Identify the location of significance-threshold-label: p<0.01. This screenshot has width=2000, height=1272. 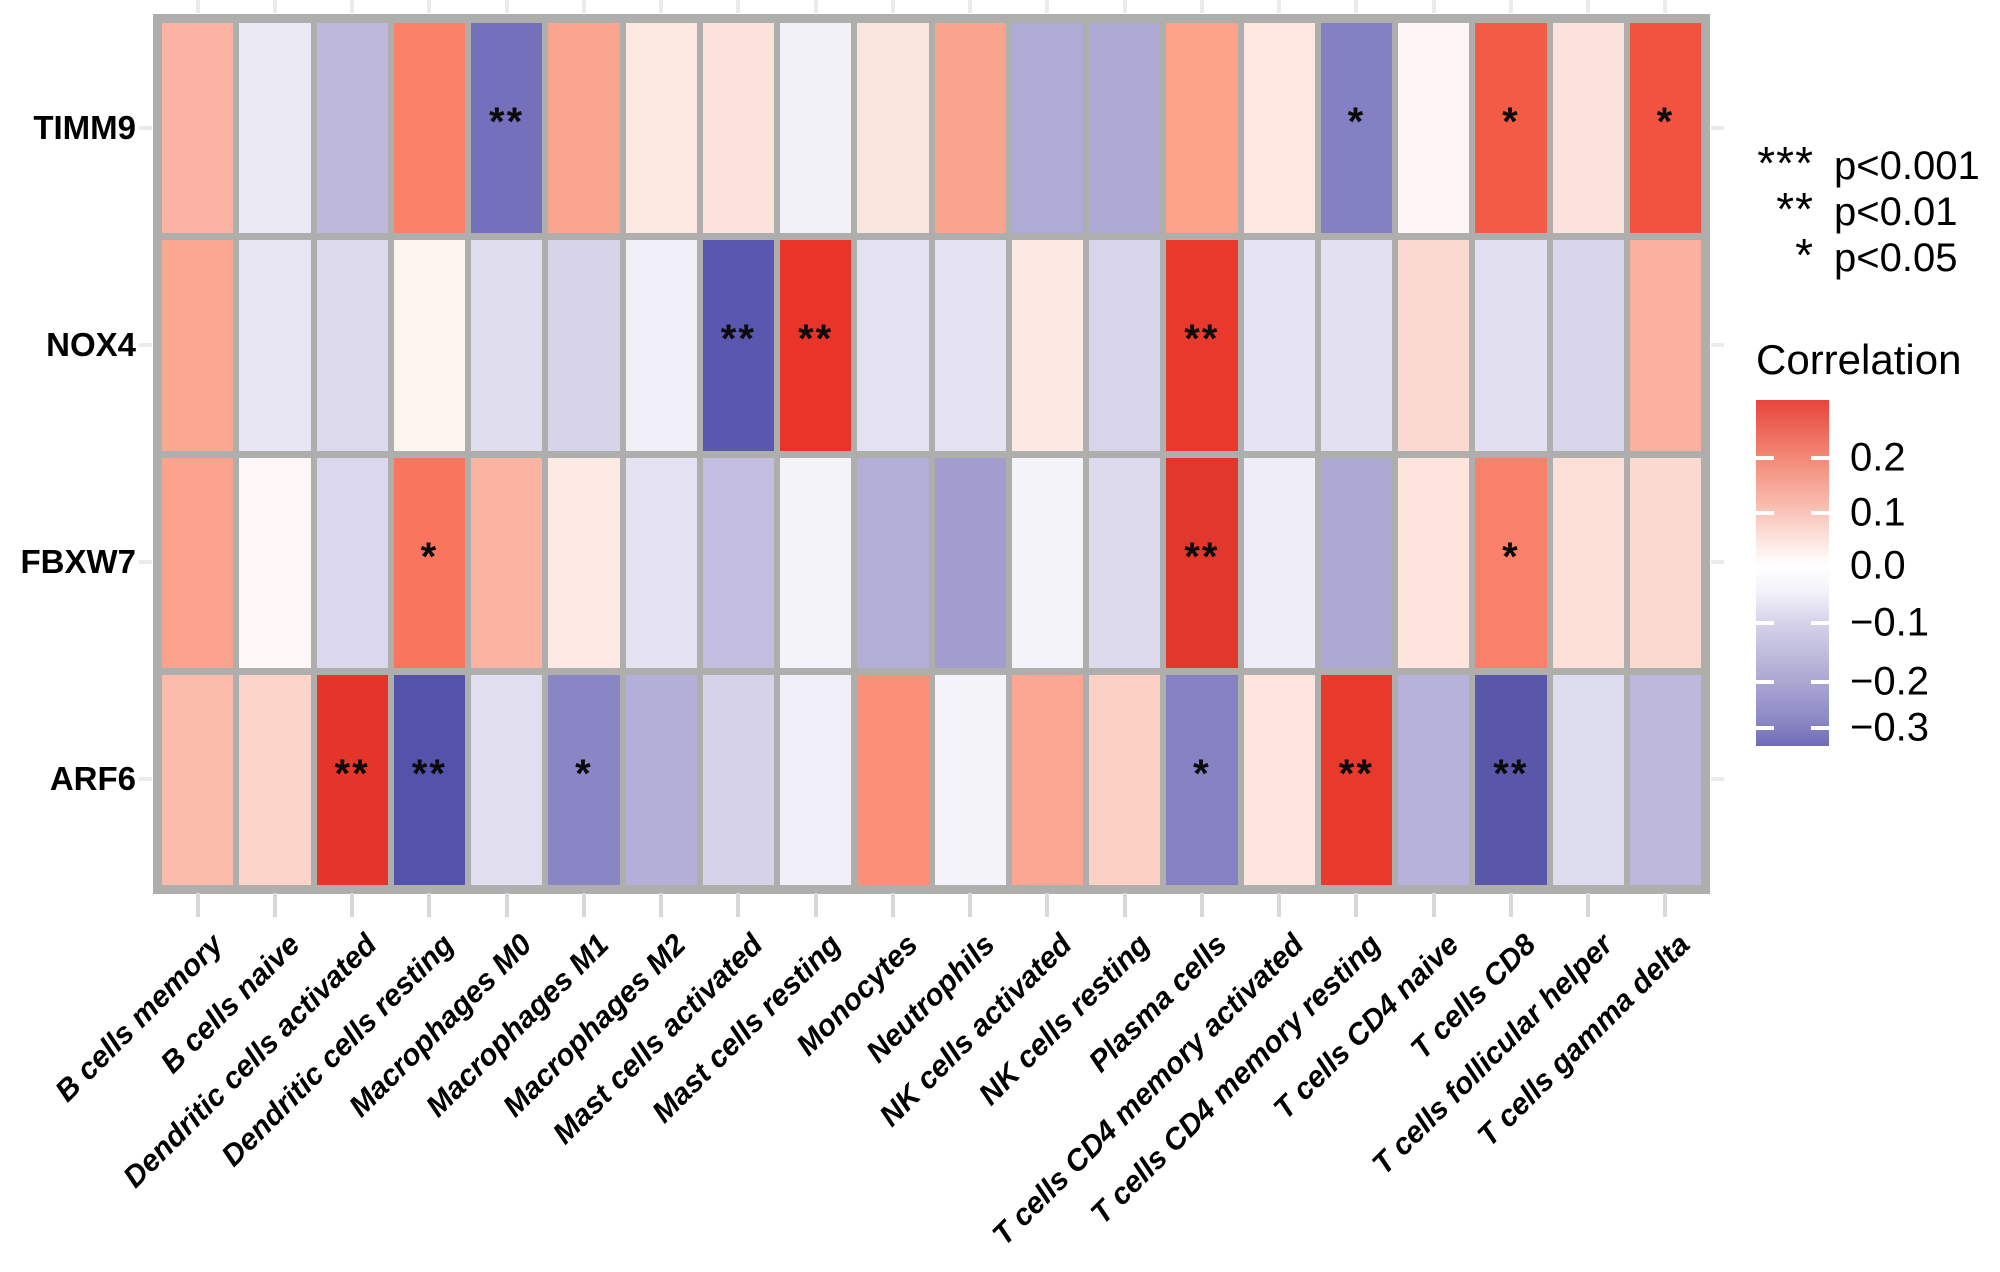
(1896, 212).